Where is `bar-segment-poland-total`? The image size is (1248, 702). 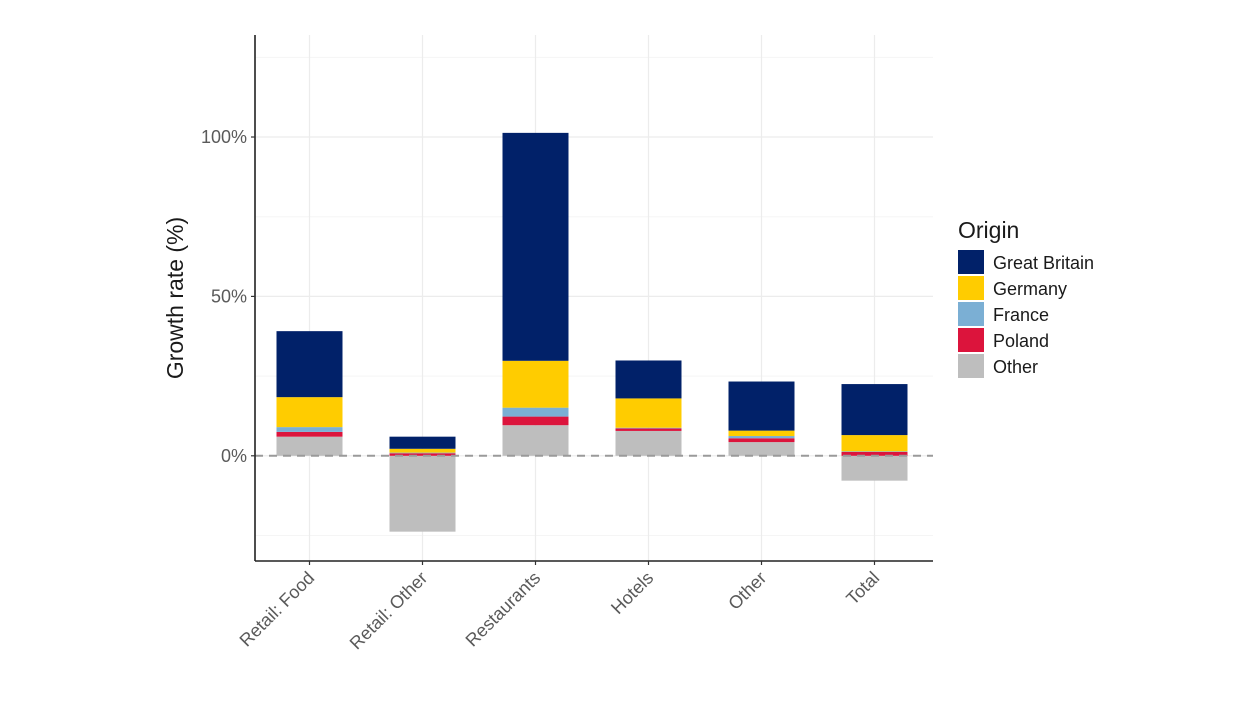 bar-segment-poland-total is located at coordinates (874, 453).